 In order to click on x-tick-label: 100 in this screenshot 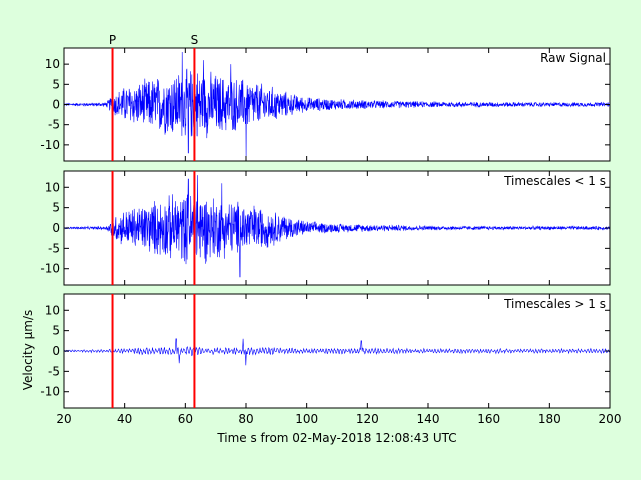, I will do `click(306, 419)`.